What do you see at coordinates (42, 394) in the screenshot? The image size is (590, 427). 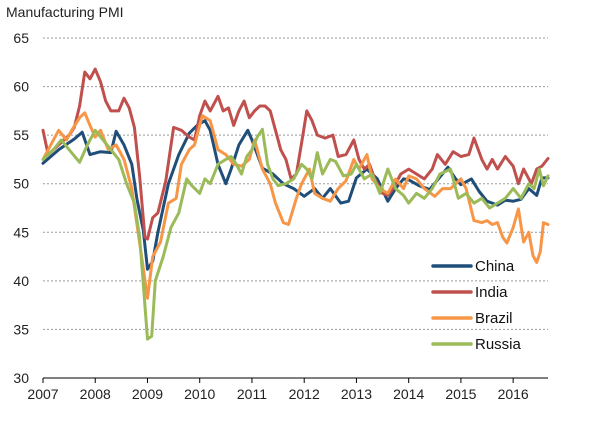 I see `x-tick-2007: 2007` at bounding box center [42, 394].